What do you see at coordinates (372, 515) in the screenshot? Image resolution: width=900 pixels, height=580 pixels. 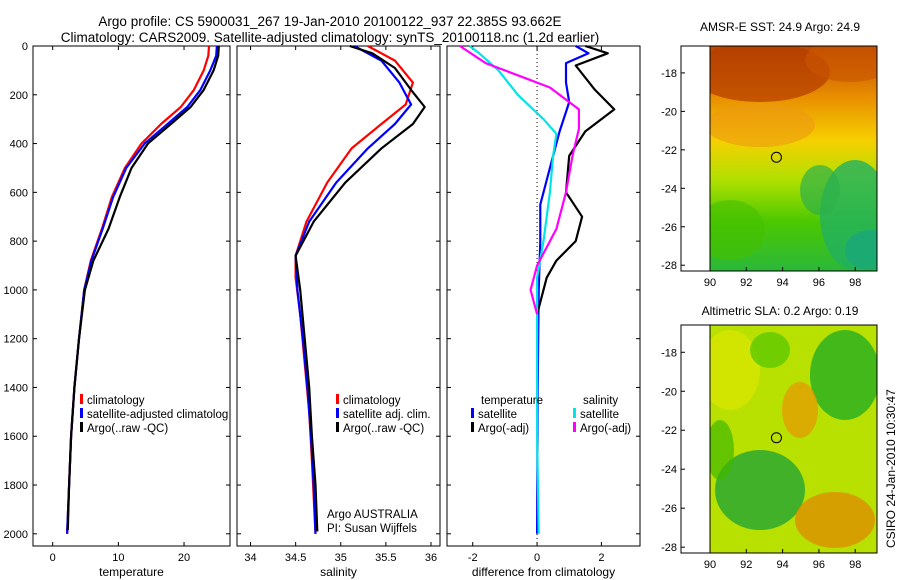 I see `annotation: Argo AUSTRALIA` at bounding box center [372, 515].